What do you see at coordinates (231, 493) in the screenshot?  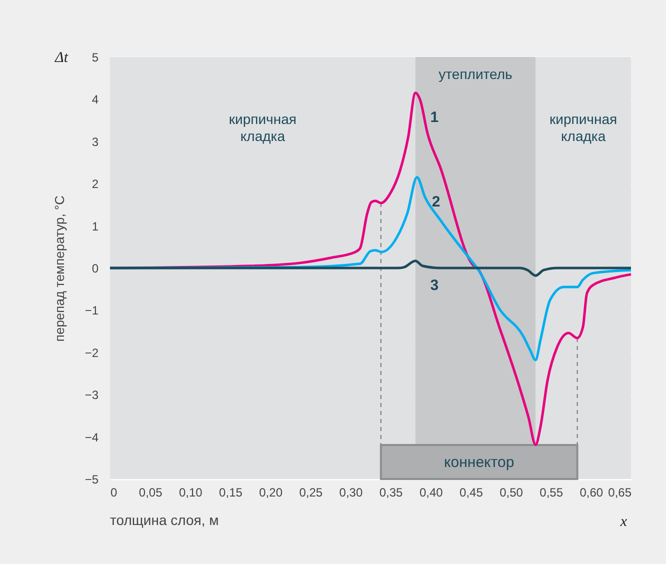 I see `x-tick-label: 0,15` at bounding box center [231, 493].